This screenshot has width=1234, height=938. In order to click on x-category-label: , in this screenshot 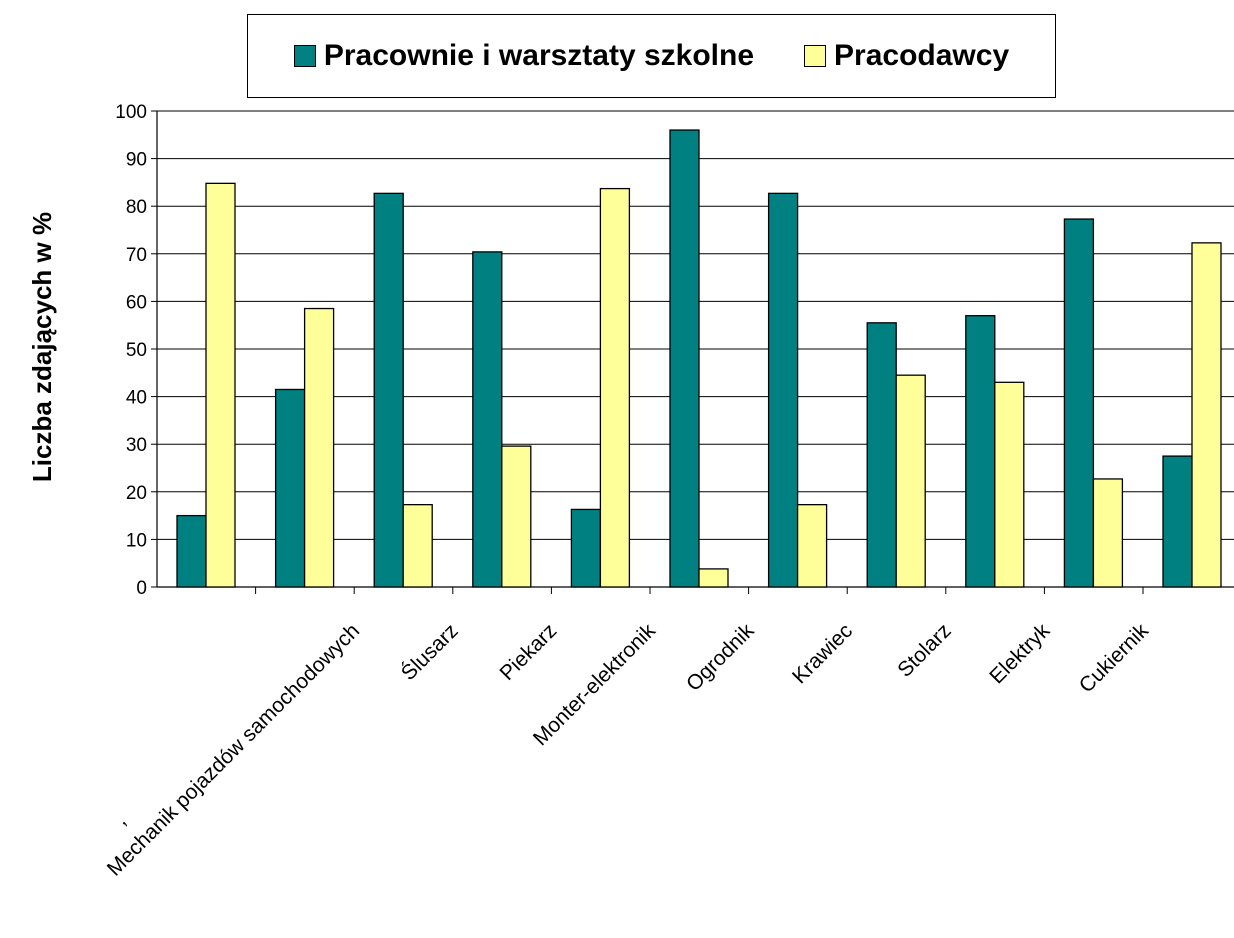, I will do `click(120, 819)`.